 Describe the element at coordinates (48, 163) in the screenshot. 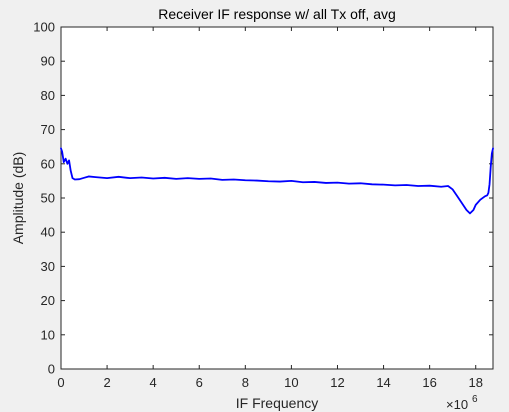

I see `y-tick-label: 60` at that location.